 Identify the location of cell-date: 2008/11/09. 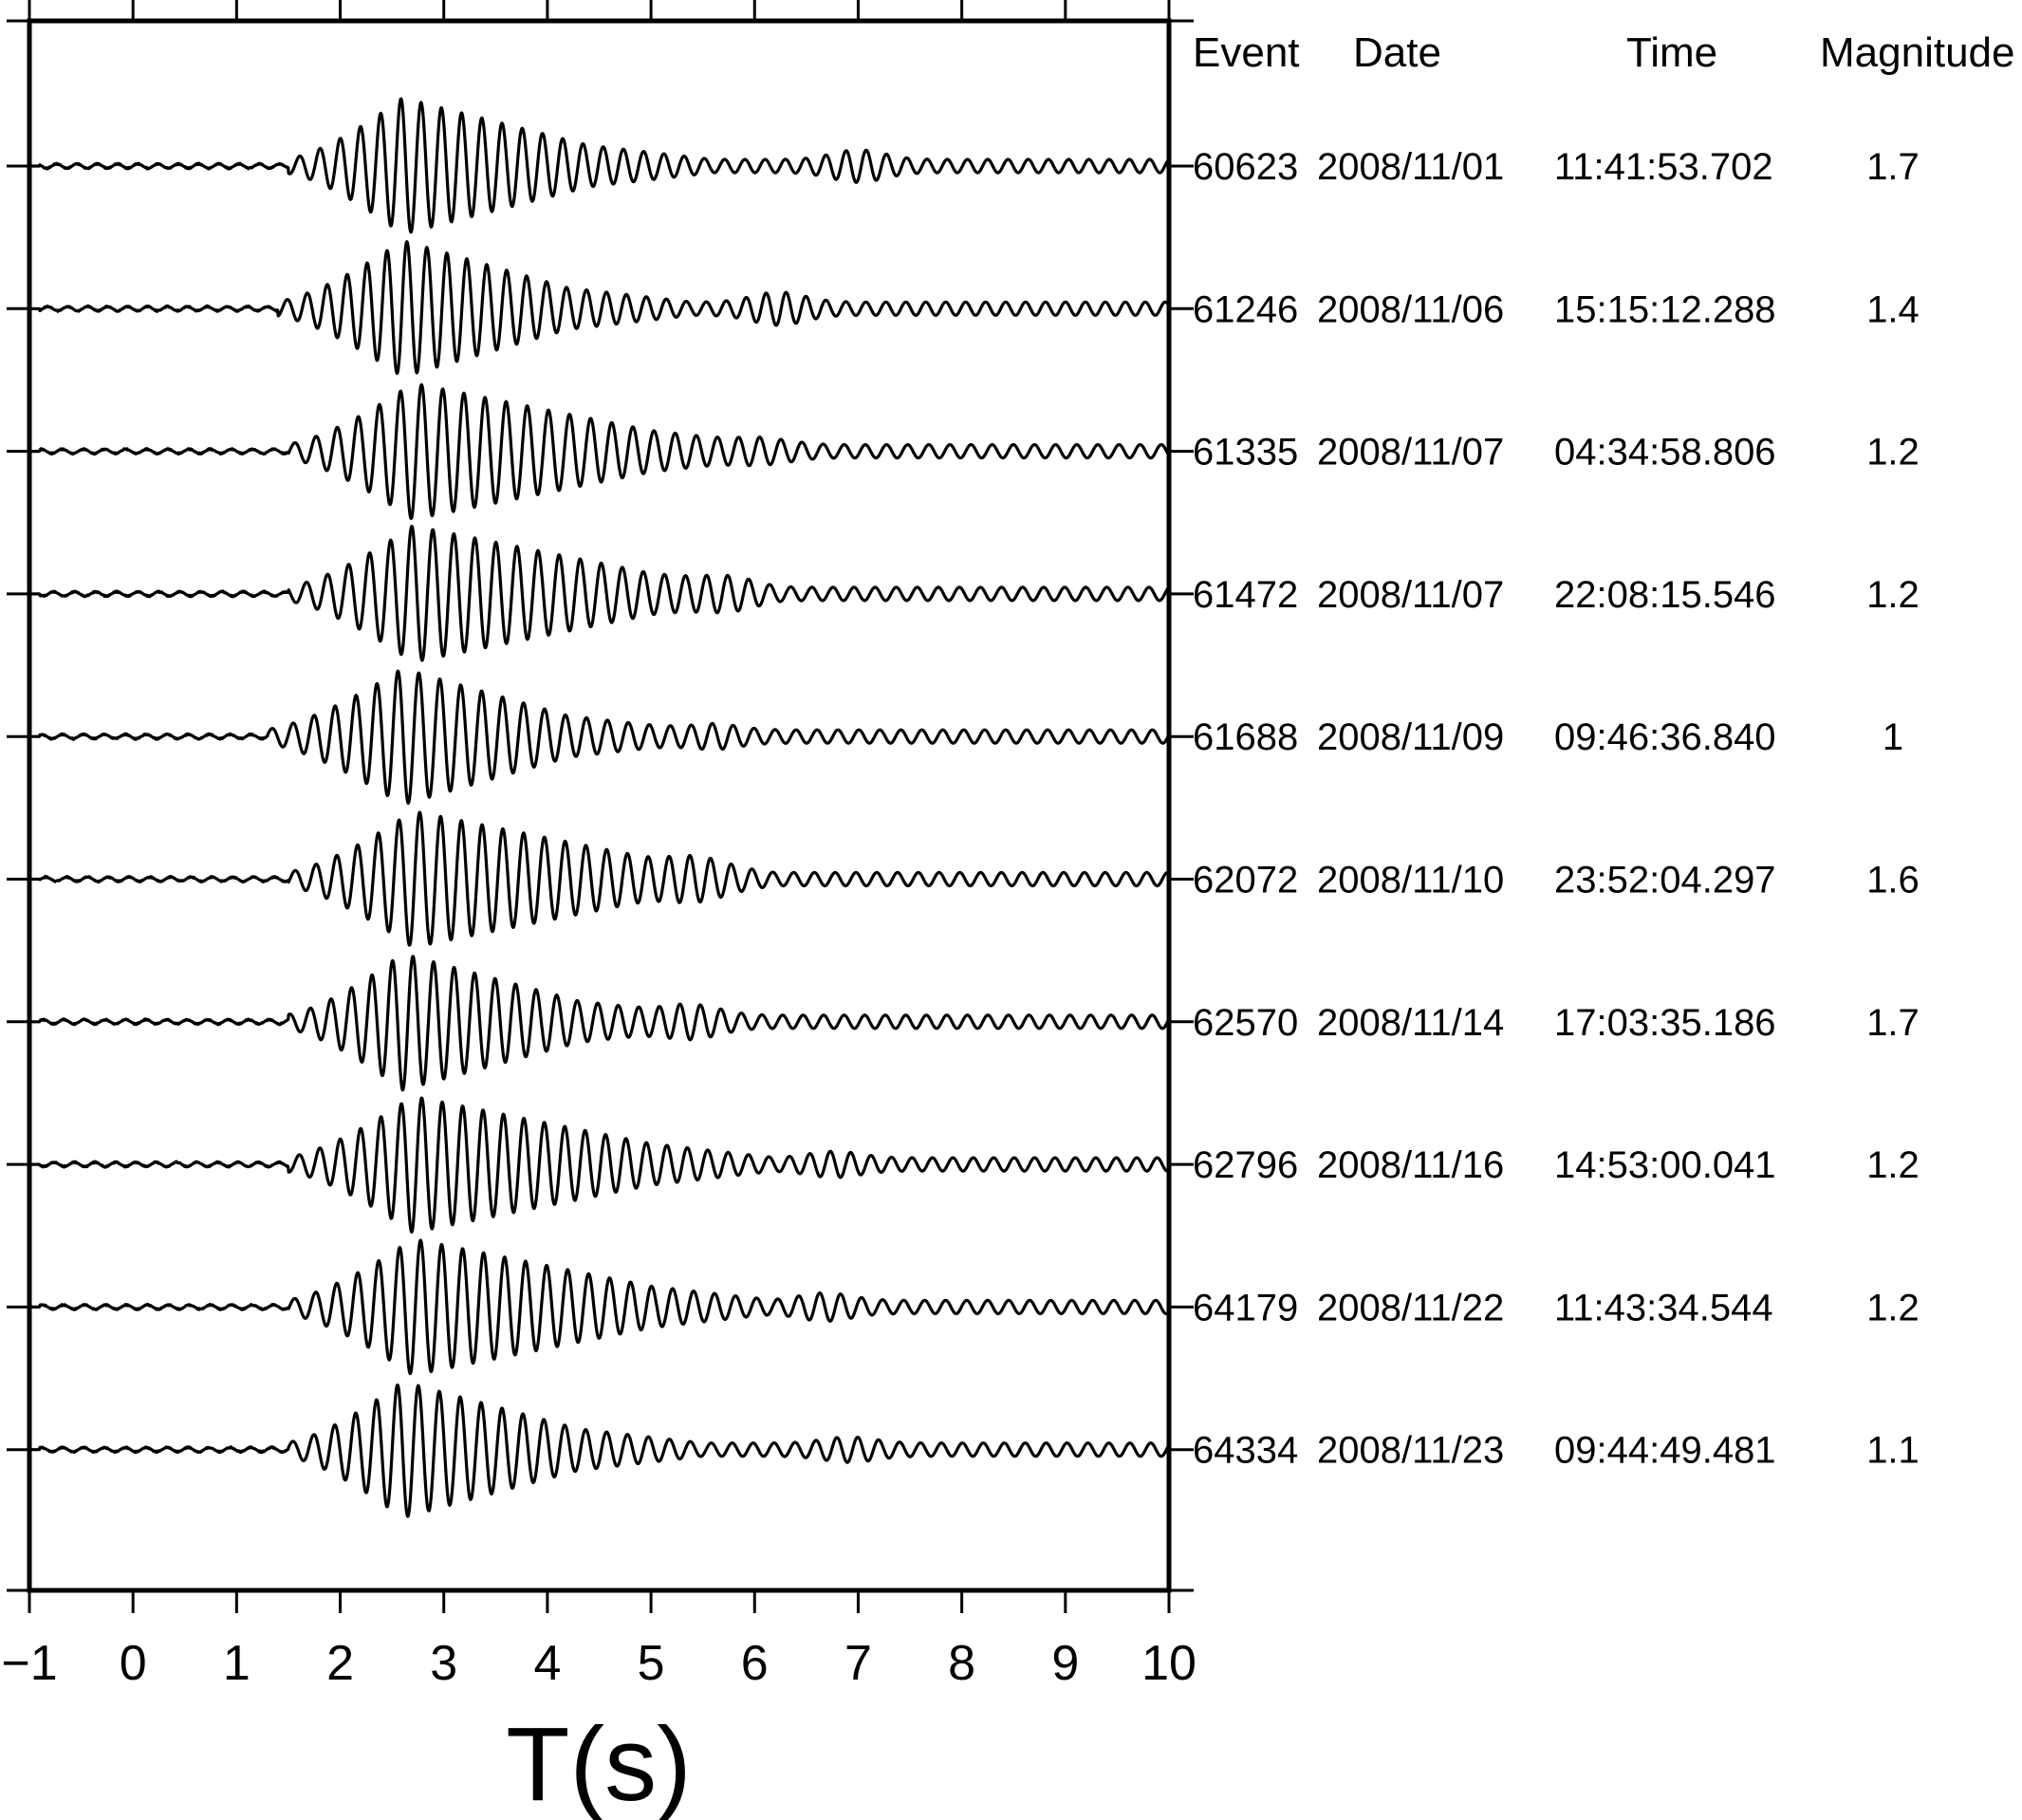
(1410, 737).